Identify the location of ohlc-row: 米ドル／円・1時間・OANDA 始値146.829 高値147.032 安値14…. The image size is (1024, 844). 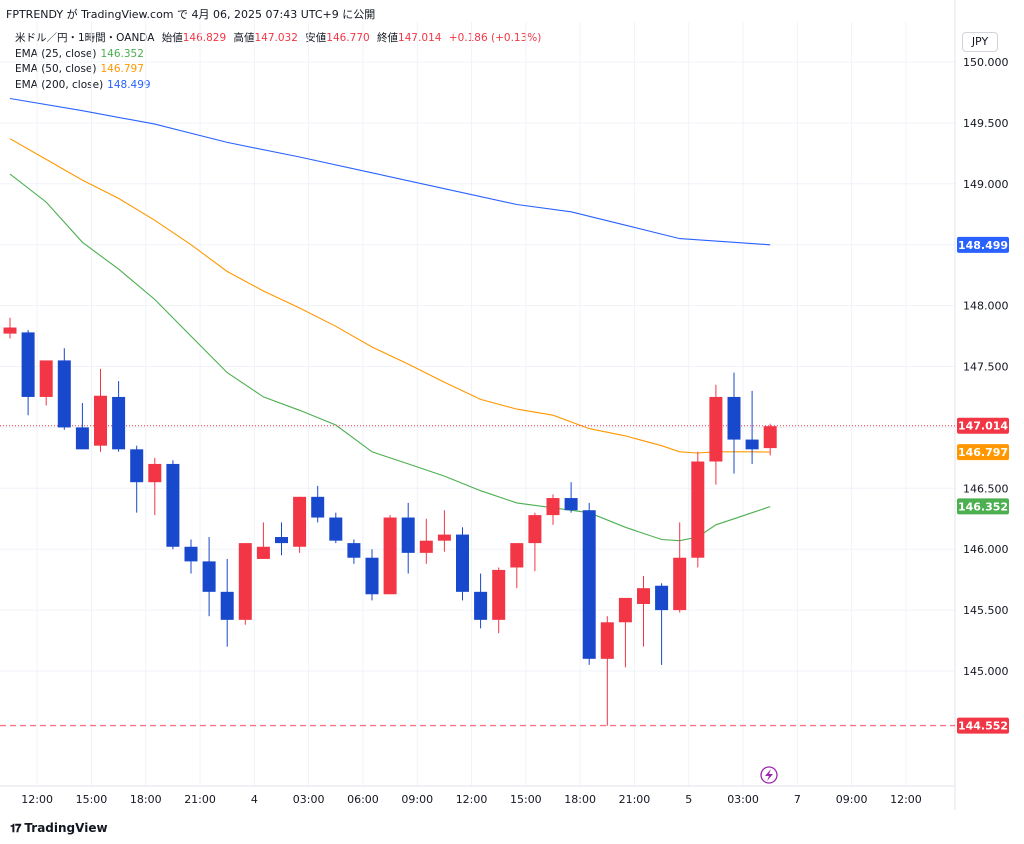
(280, 39).